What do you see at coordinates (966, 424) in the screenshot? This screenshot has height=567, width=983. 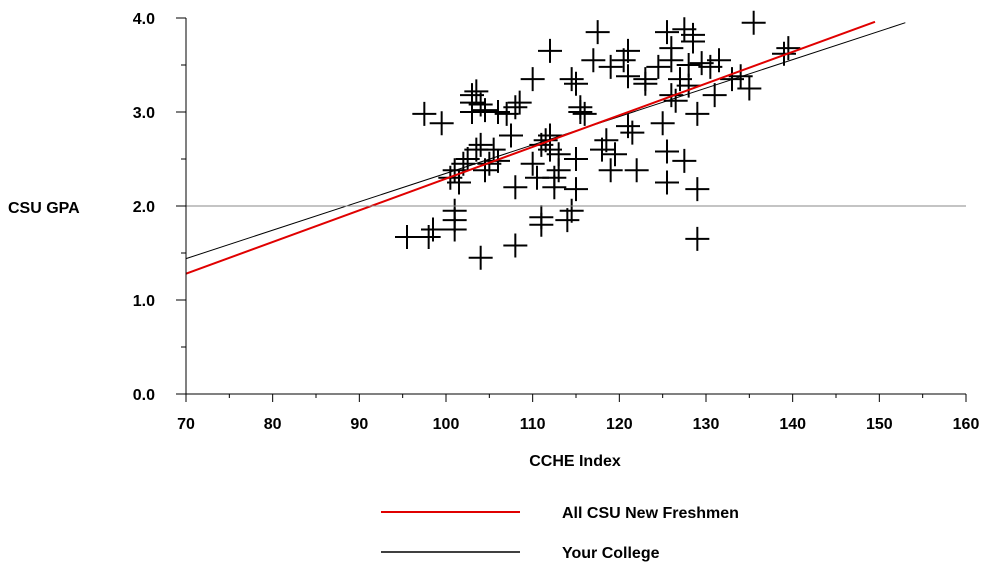 I see `x-tick-label: 160` at bounding box center [966, 424].